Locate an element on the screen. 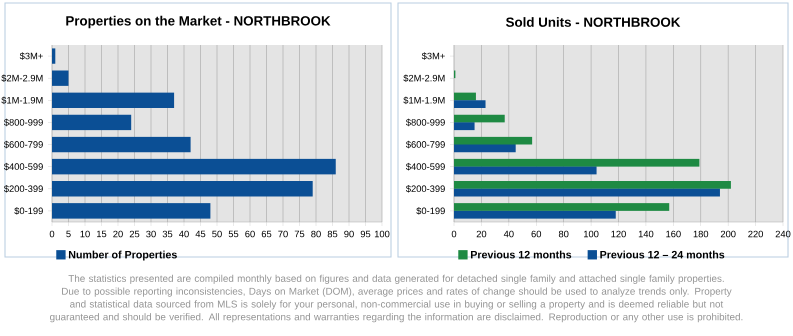 This screenshot has height=336, width=793. x-tick-label: 15 is located at coordinates (101, 234).